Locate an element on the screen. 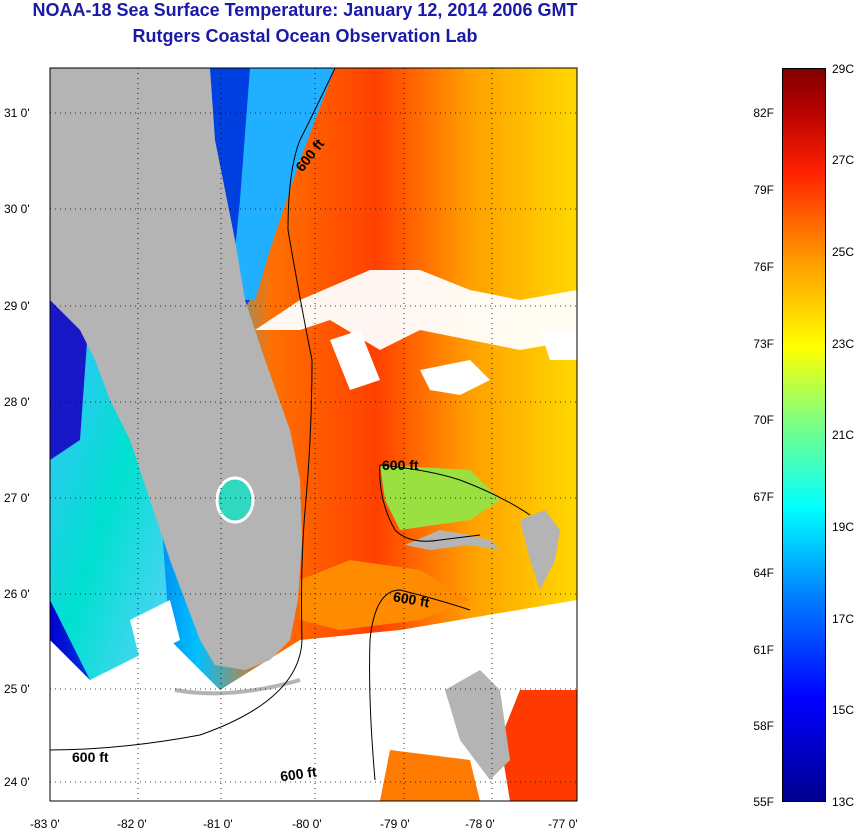 The width and height of the screenshot is (864, 832). warm-patch-florida-straits is located at coordinates (385, 595).